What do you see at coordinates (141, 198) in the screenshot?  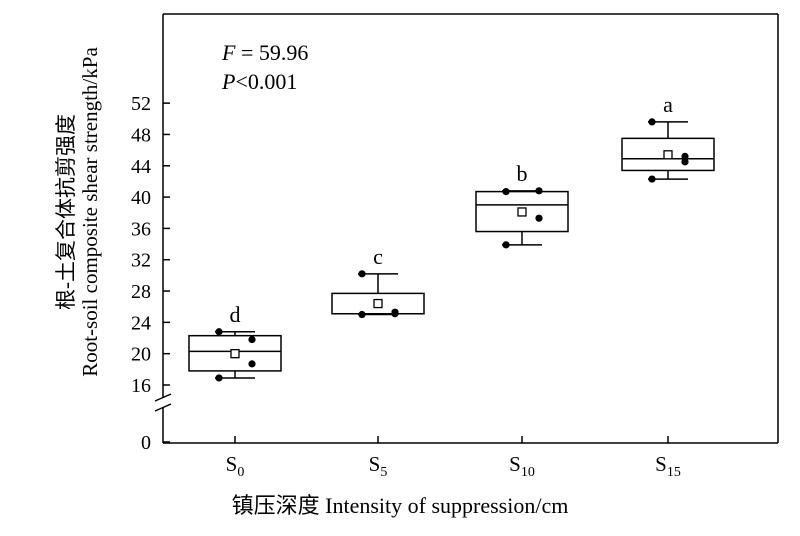 I see `y-tick-label: 40` at bounding box center [141, 198].